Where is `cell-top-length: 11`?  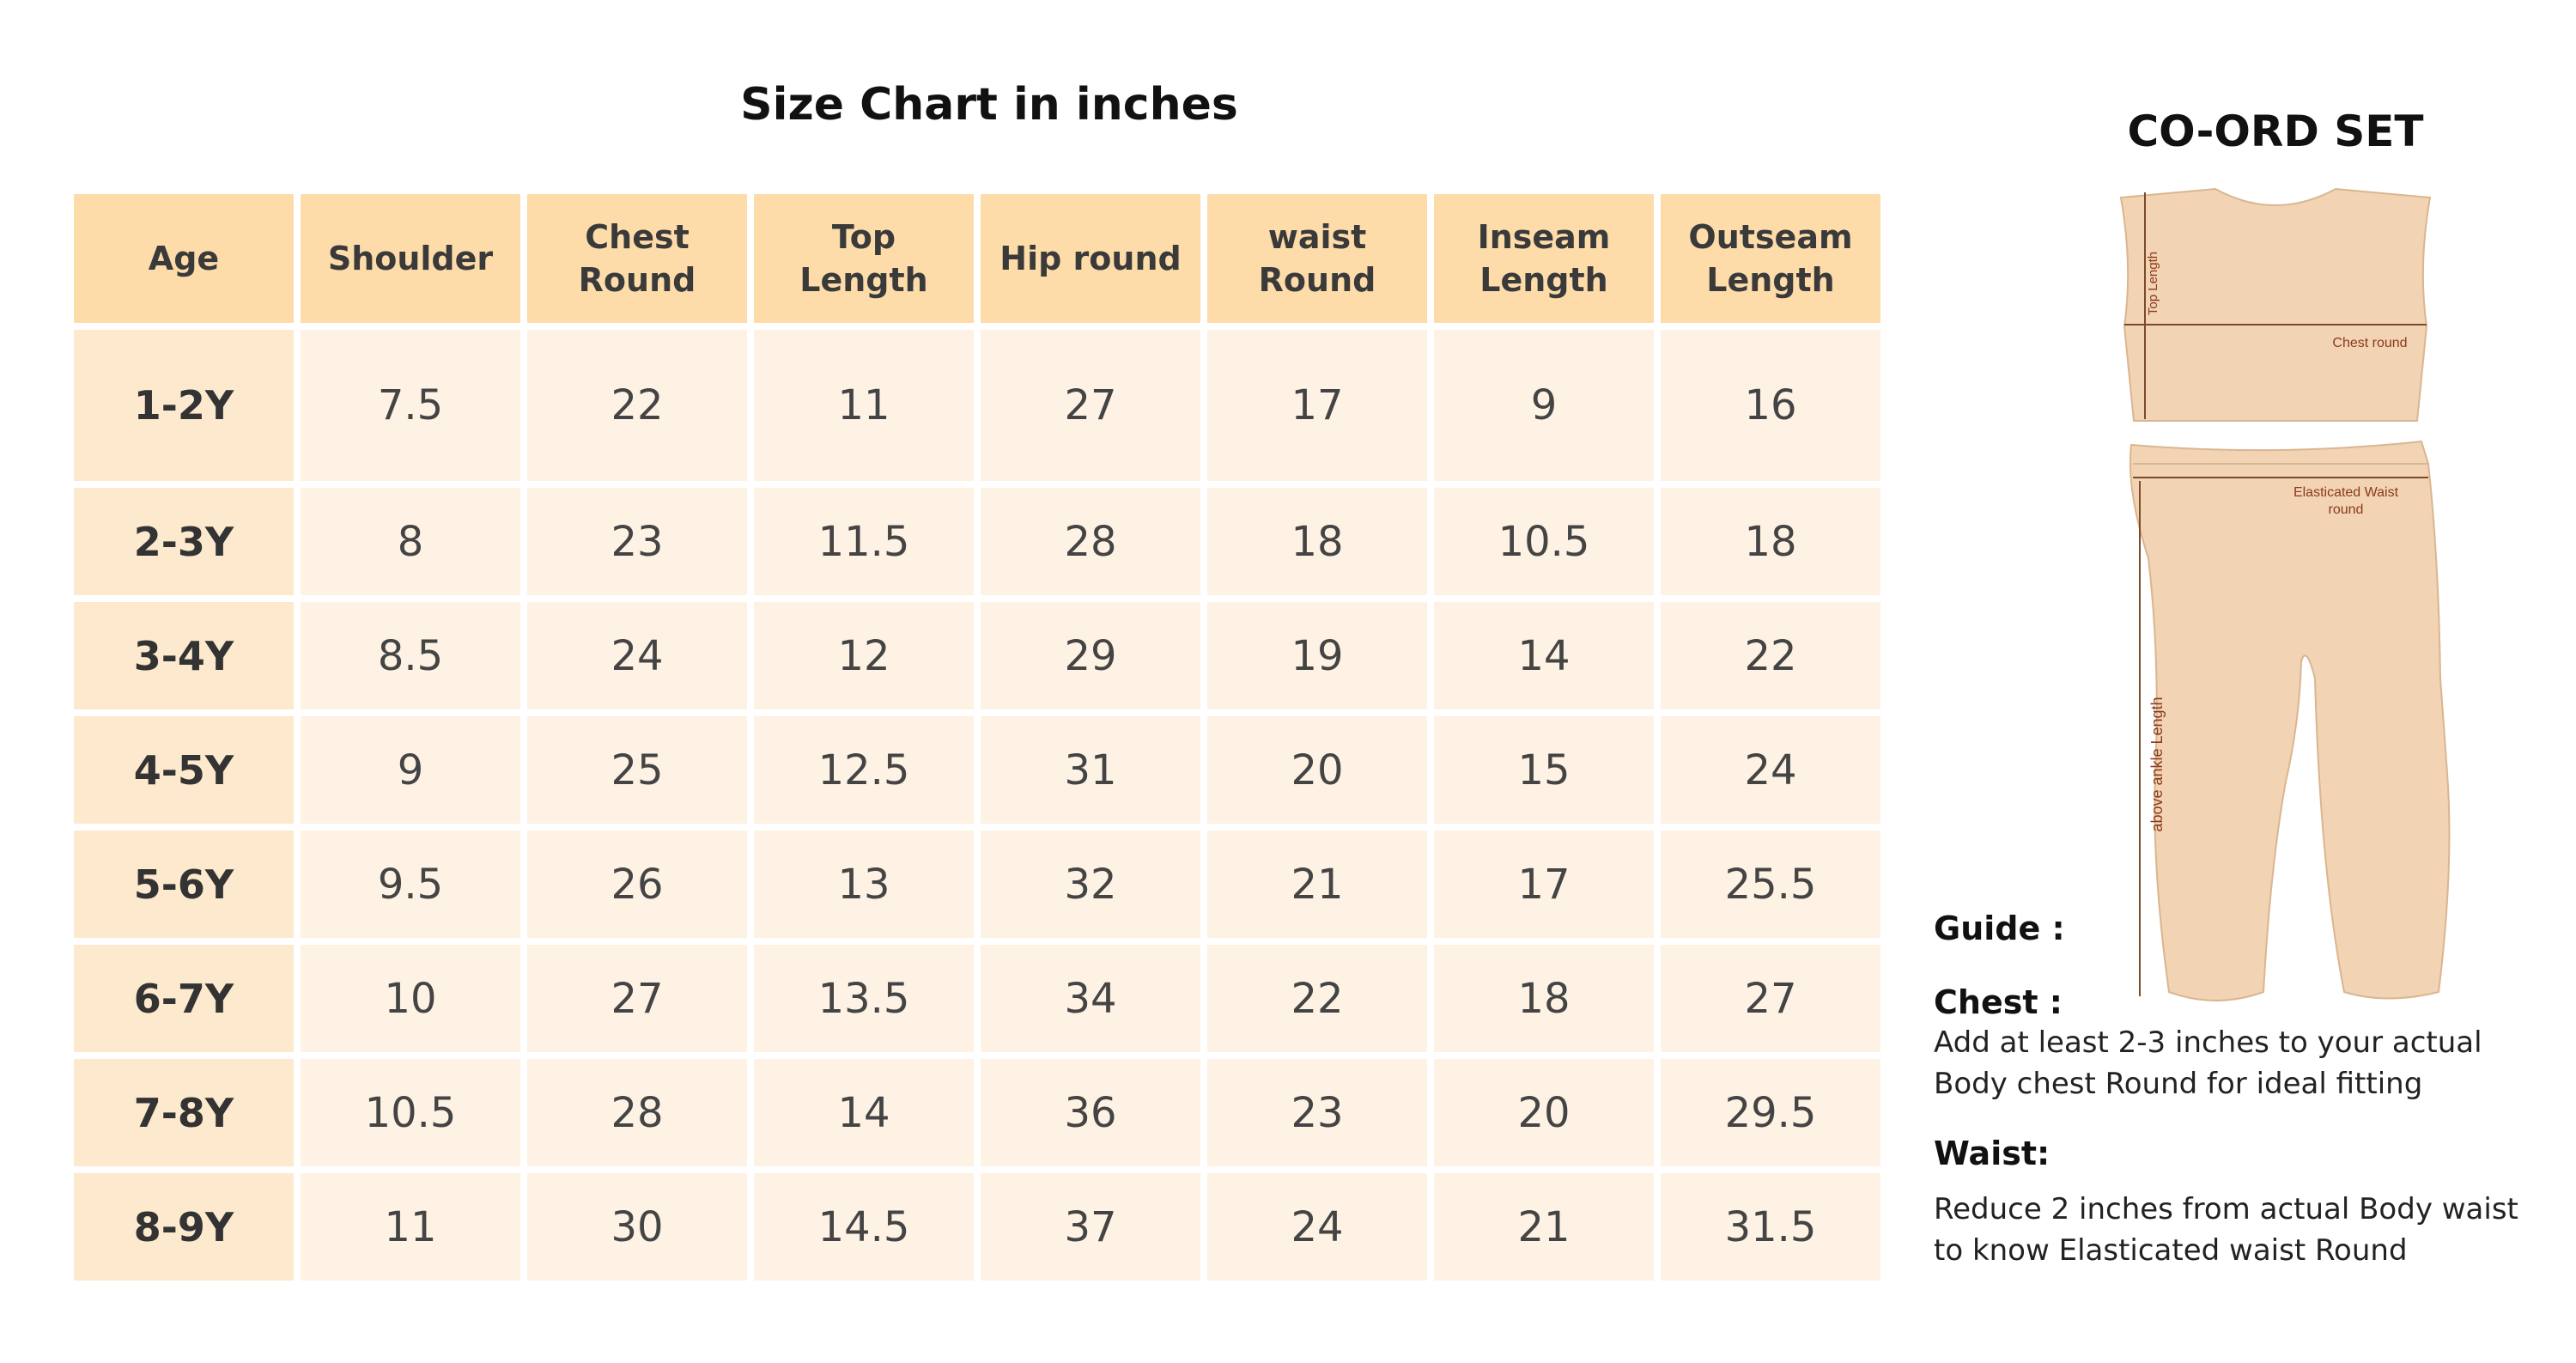 cell-top-length: 11 is located at coordinates (864, 405).